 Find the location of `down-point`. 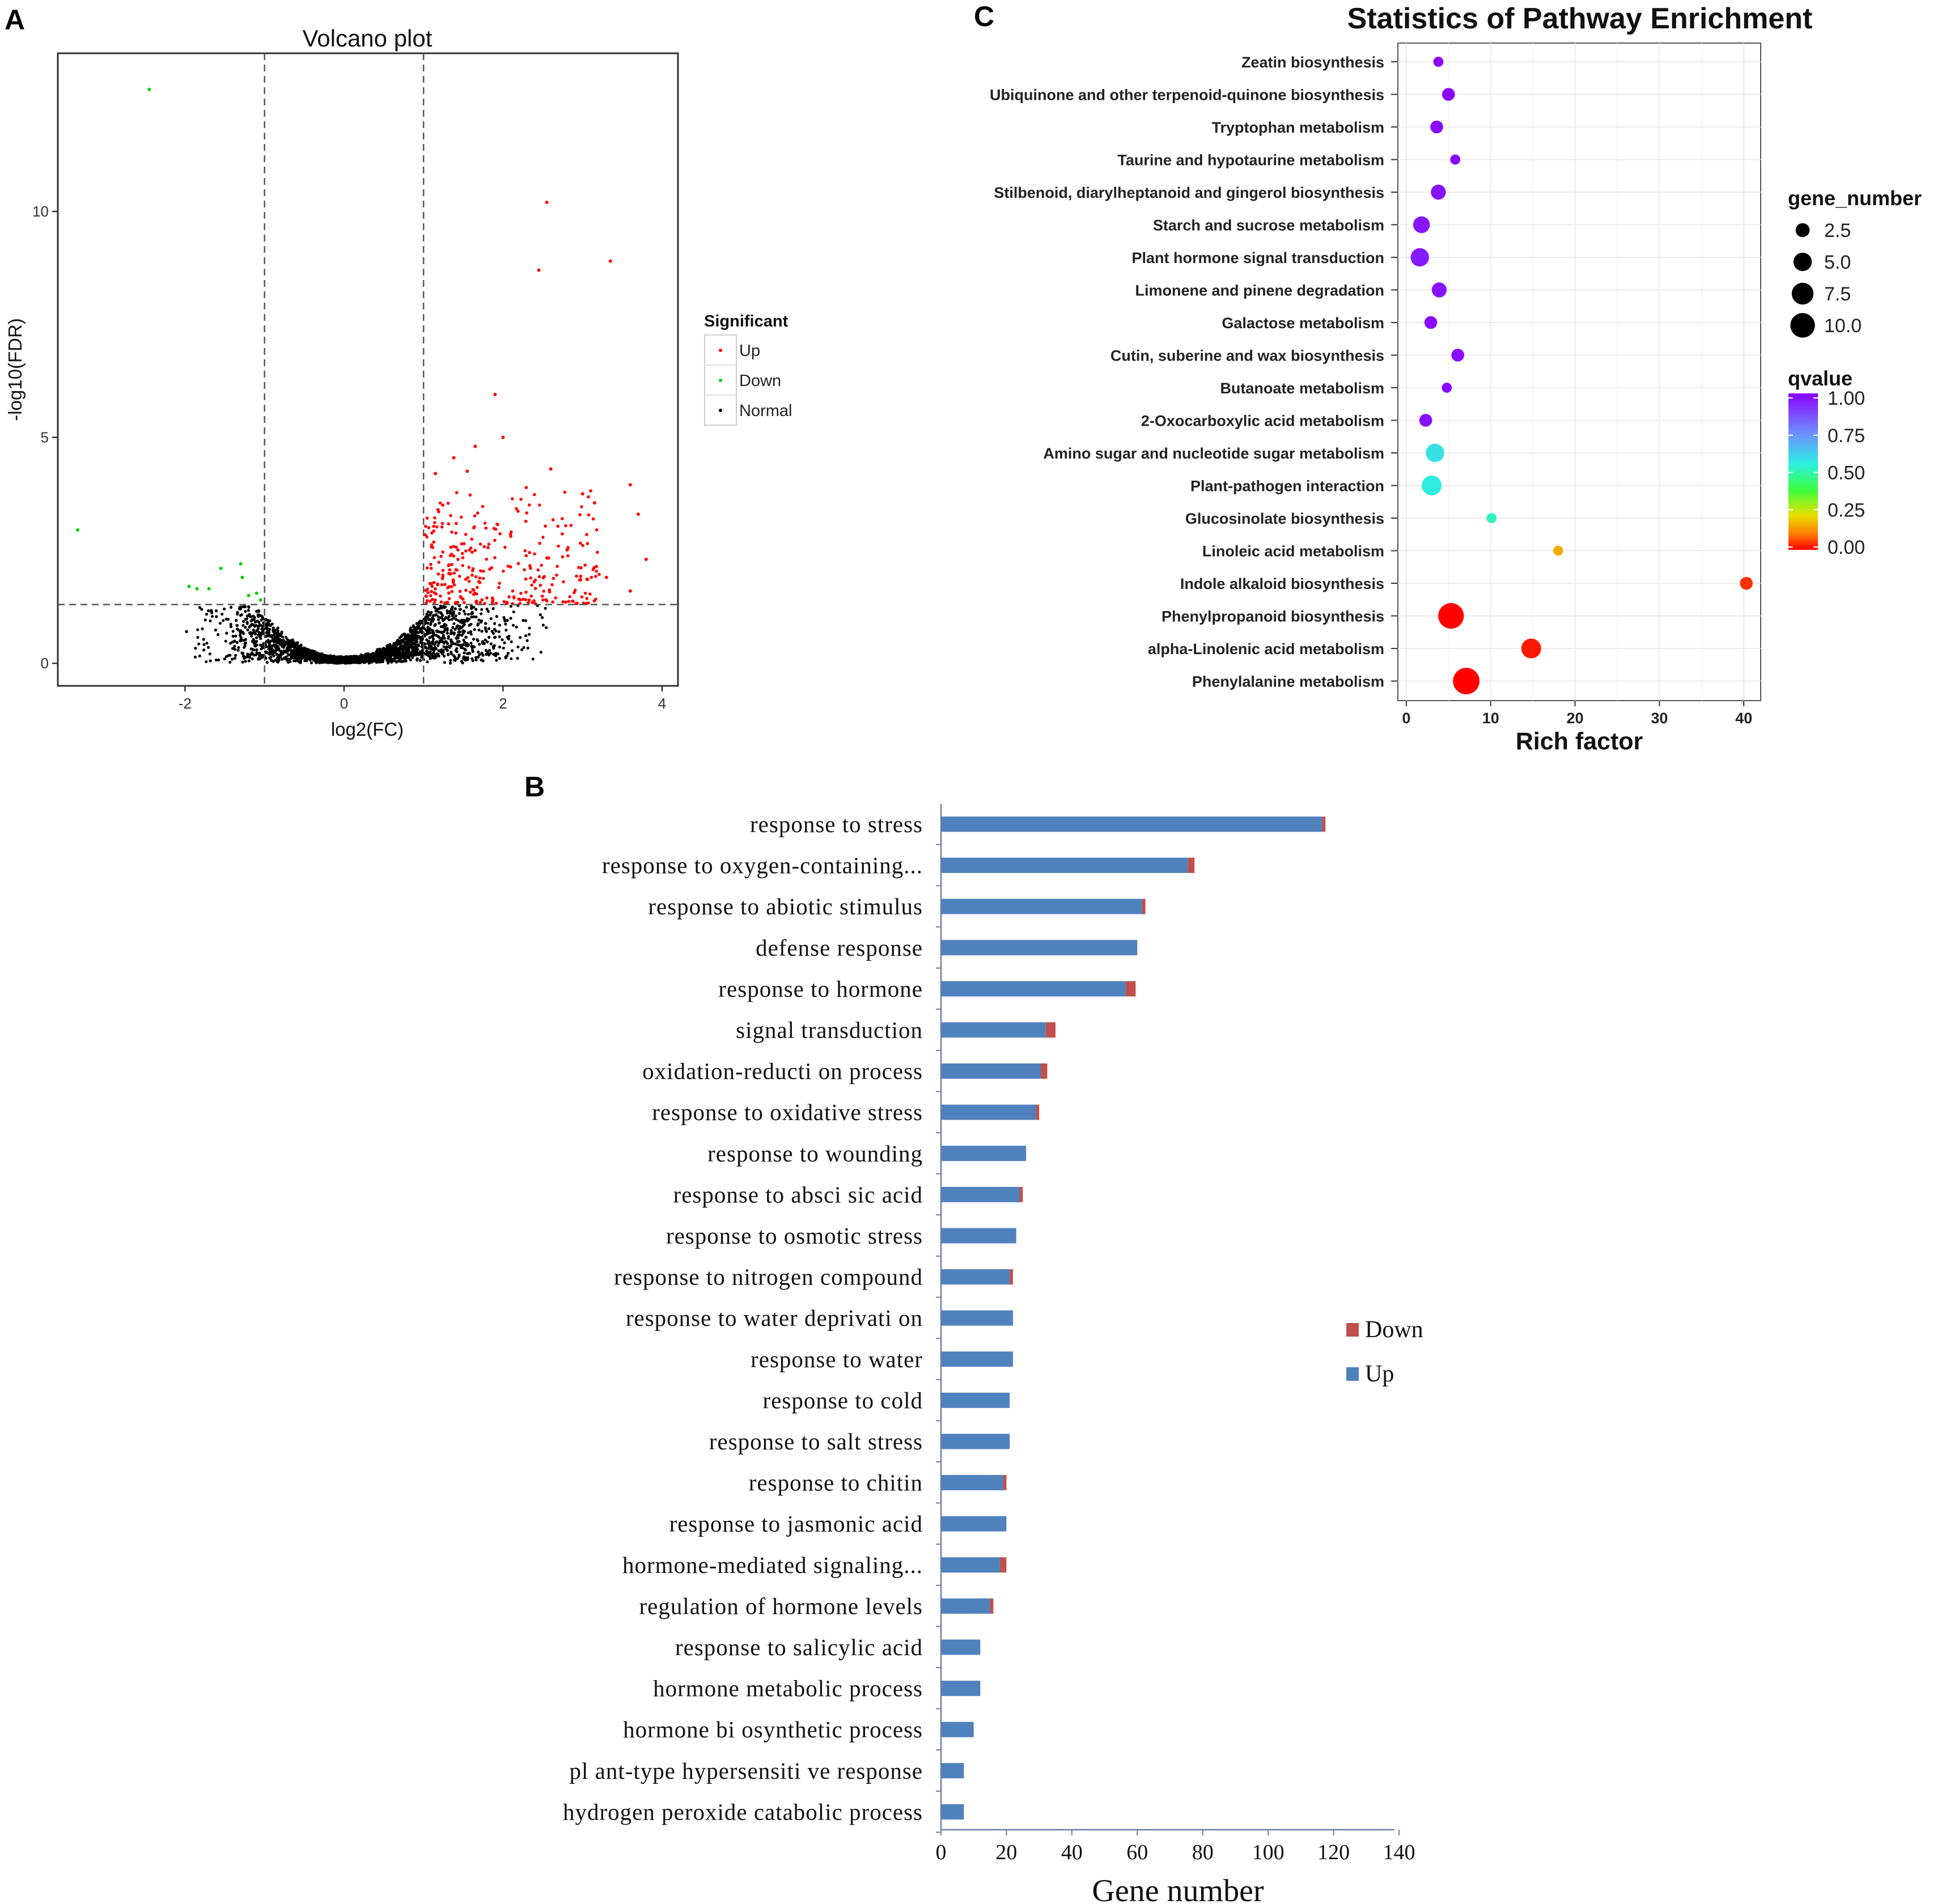

down-point is located at coordinates (197, 589).